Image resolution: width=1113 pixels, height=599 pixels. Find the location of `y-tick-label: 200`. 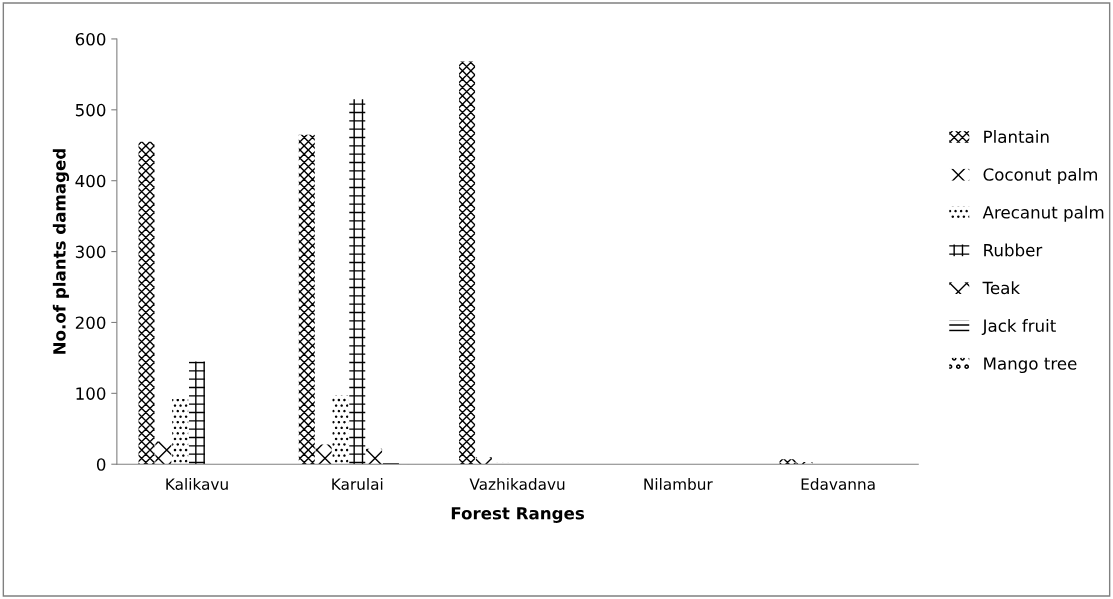

y-tick-label: 200 is located at coordinates (90, 323).